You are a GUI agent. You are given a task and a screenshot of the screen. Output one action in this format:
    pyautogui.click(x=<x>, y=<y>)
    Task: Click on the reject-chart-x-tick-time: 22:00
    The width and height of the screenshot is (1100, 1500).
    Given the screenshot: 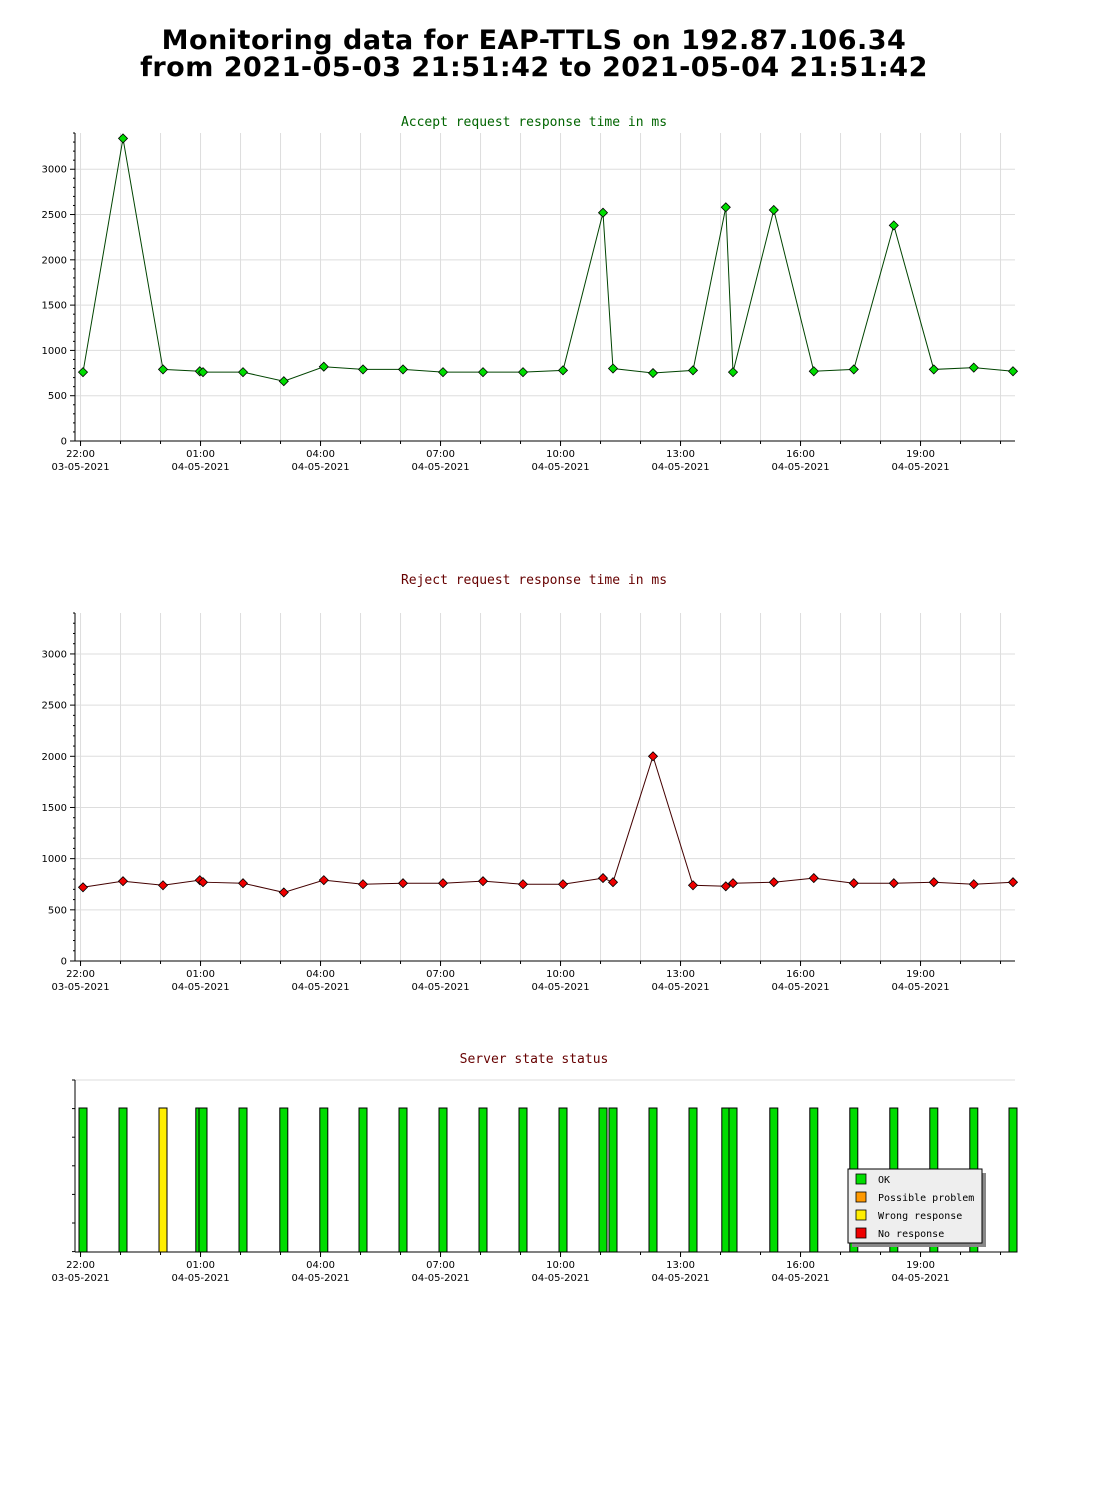 What is the action you would take?
    pyautogui.click(x=80, y=974)
    